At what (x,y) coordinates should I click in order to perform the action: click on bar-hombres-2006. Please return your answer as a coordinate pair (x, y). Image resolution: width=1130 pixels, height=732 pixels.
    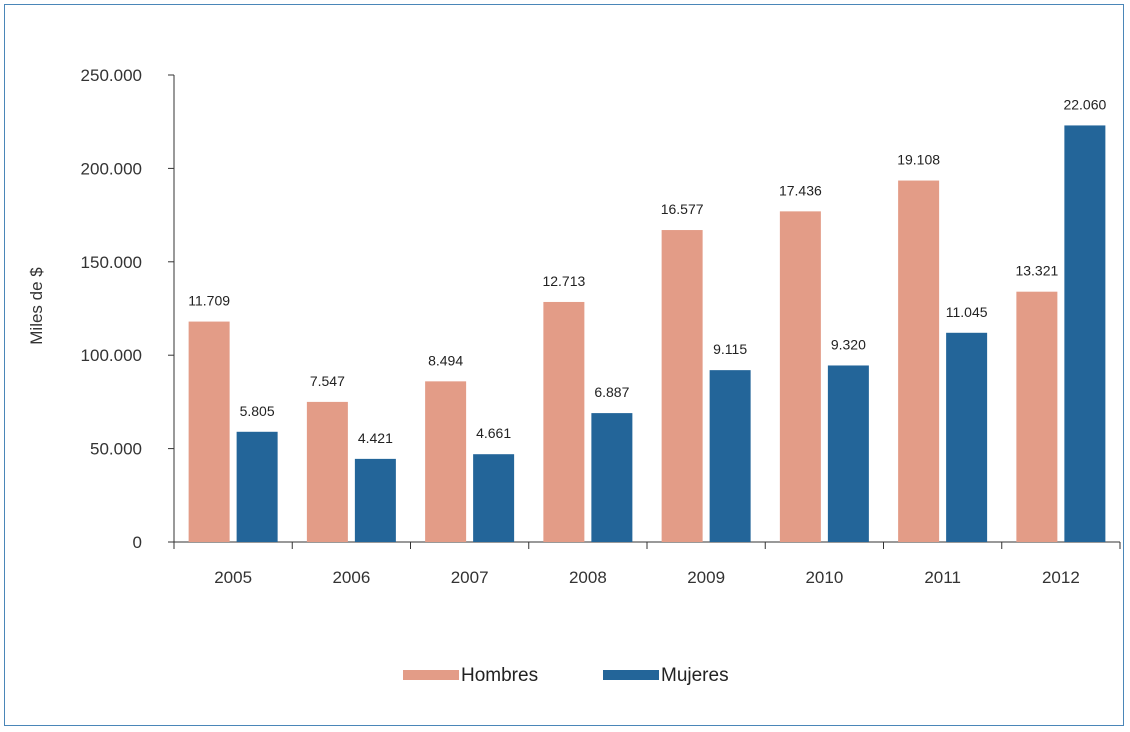
    Looking at the image, I should click on (327, 471).